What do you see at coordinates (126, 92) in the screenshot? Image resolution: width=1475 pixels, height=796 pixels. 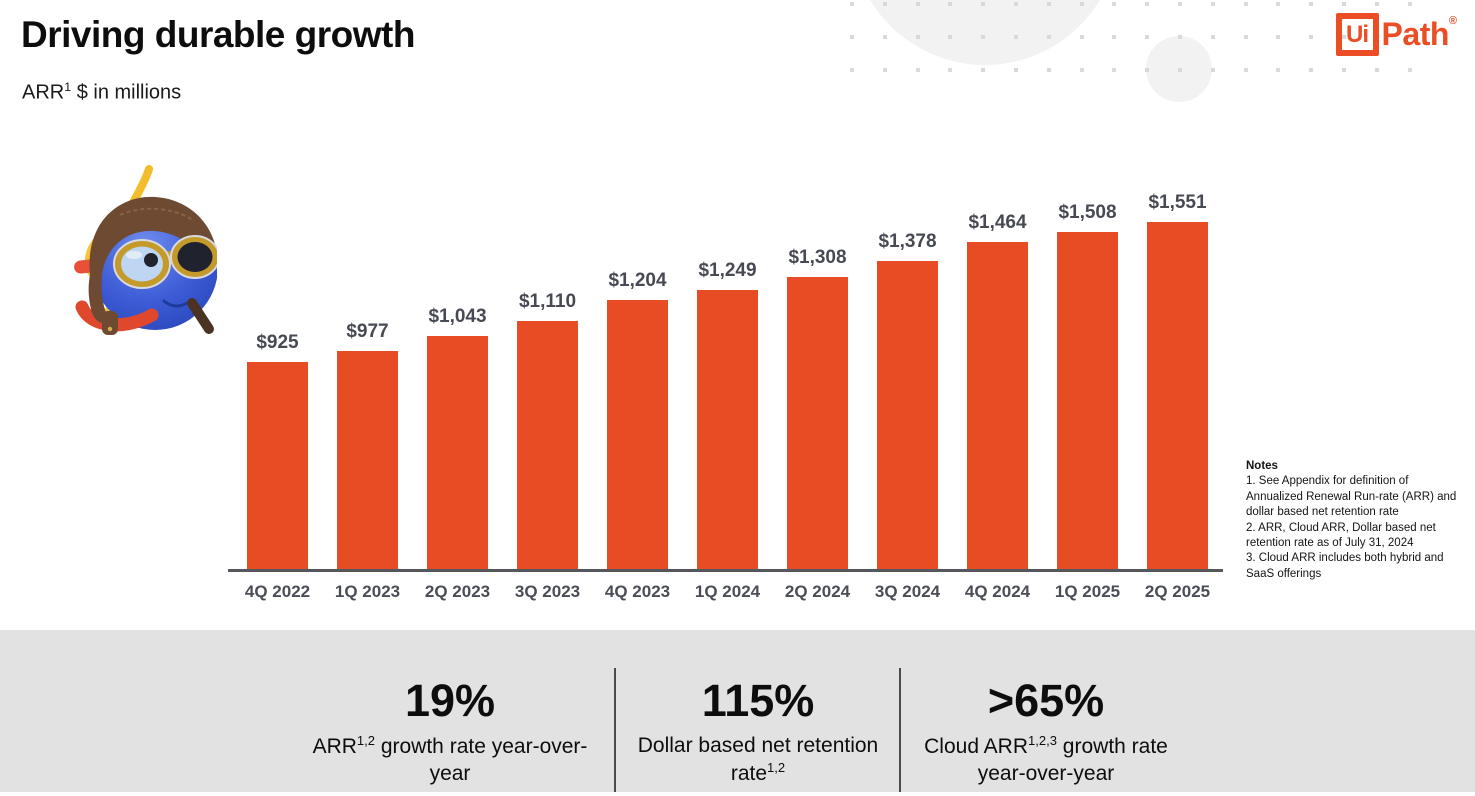 I see `subtitle-text-rest: $ in millions` at bounding box center [126, 92].